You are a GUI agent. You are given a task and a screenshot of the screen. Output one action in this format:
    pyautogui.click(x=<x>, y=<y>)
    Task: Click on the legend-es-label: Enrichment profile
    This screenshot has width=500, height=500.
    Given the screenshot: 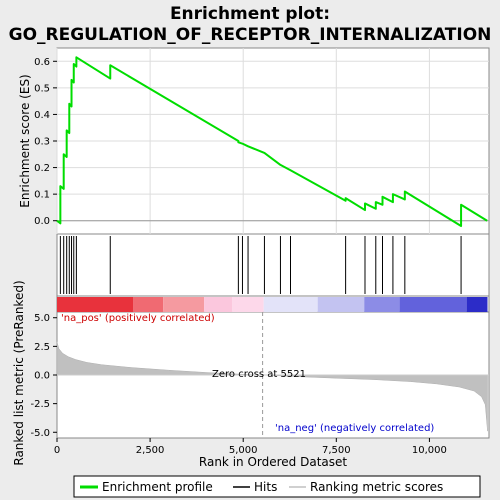 What is the action you would take?
    pyautogui.click(x=157, y=487)
    